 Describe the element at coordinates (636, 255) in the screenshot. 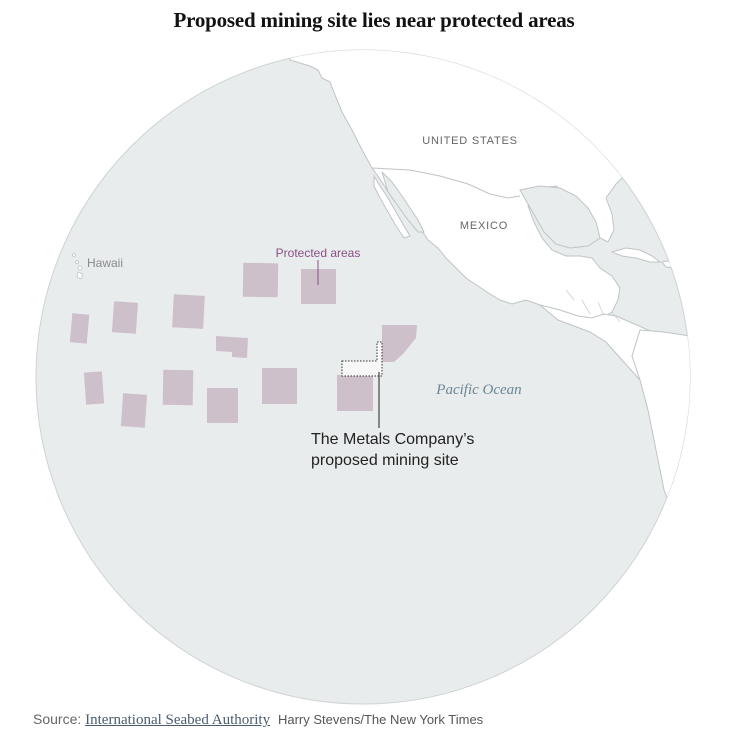

I see `cuba` at that location.